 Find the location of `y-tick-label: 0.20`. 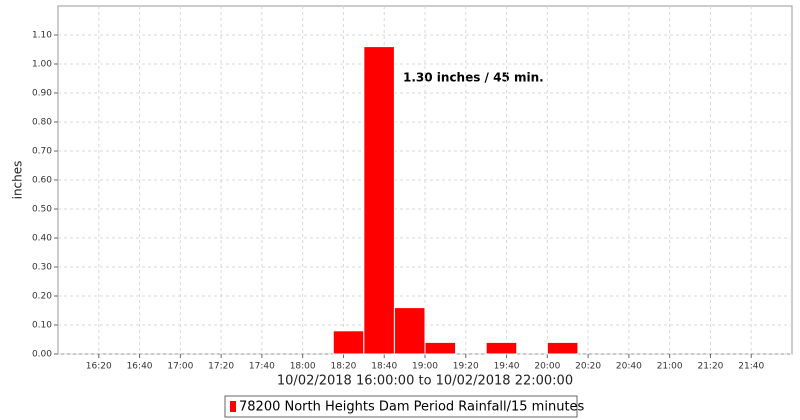

y-tick-label: 0.20 is located at coordinates (42, 297).